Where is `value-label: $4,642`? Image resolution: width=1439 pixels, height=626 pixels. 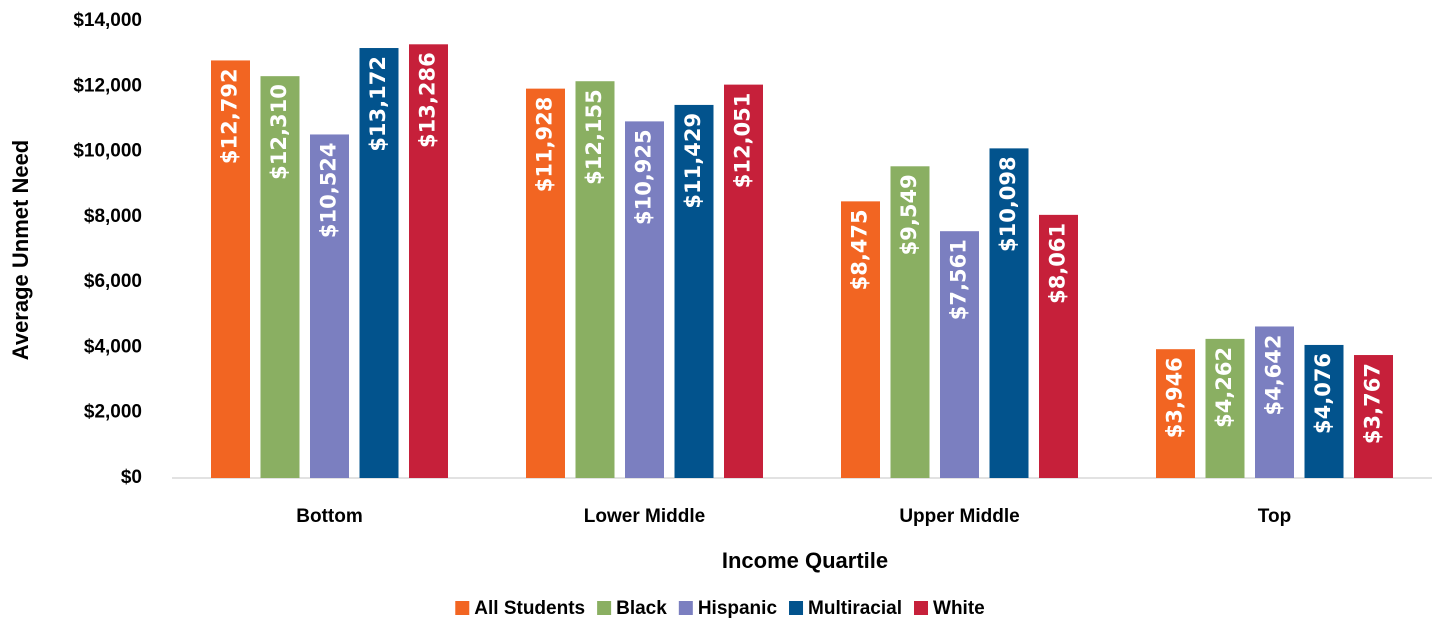
value-label: $4,642 is located at coordinates (1274, 374).